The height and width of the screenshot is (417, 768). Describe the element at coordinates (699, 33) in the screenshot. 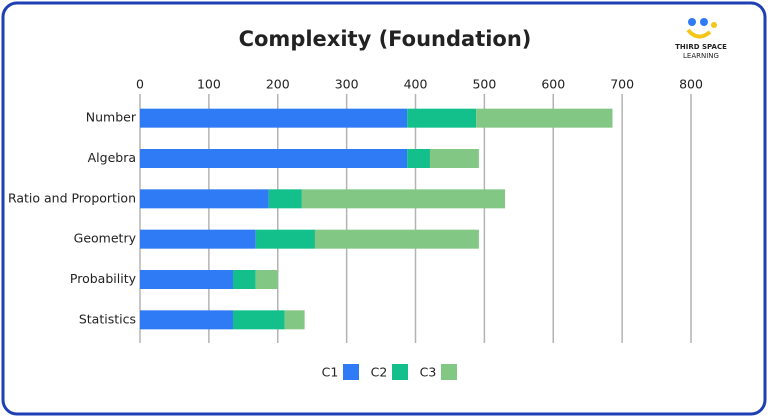

I see `logo-smile` at that location.